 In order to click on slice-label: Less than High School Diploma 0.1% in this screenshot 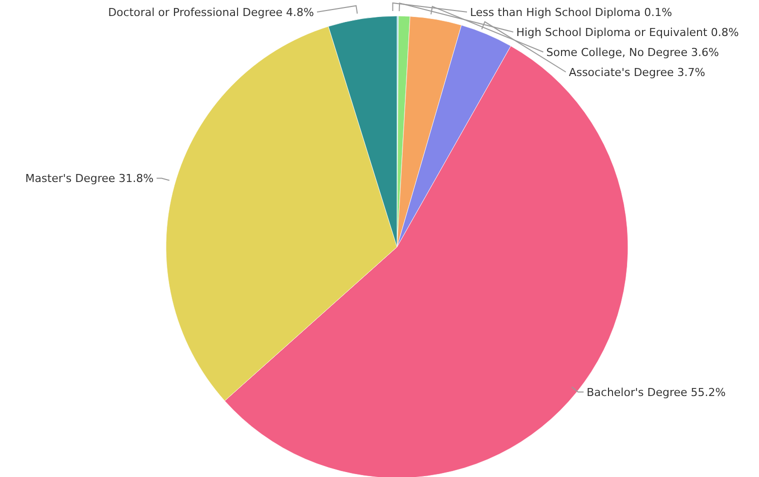, I will do `click(571, 12)`.